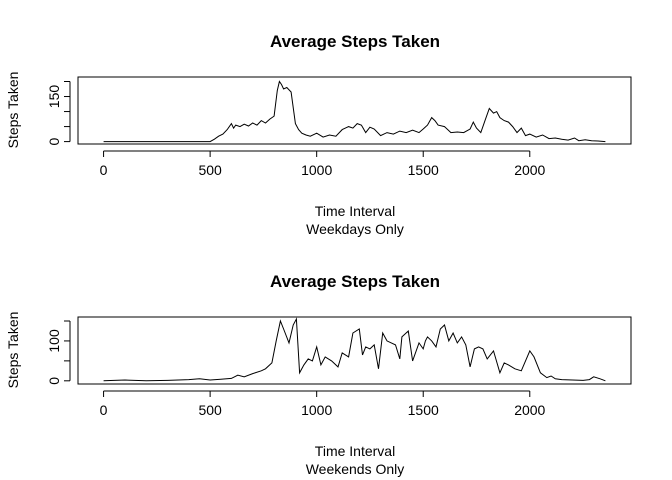 Image resolution: width=672 pixels, height=480 pixels. What do you see at coordinates (54, 97) in the screenshot?
I see `y-tick-label: 150` at bounding box center [54, 97].